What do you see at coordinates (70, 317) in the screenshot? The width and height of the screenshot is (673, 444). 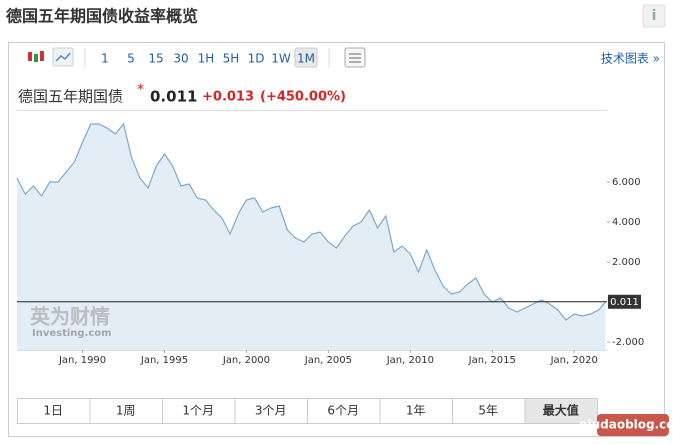 I see `brand-watermark: 英为财情` at bounding box center [70, 317].